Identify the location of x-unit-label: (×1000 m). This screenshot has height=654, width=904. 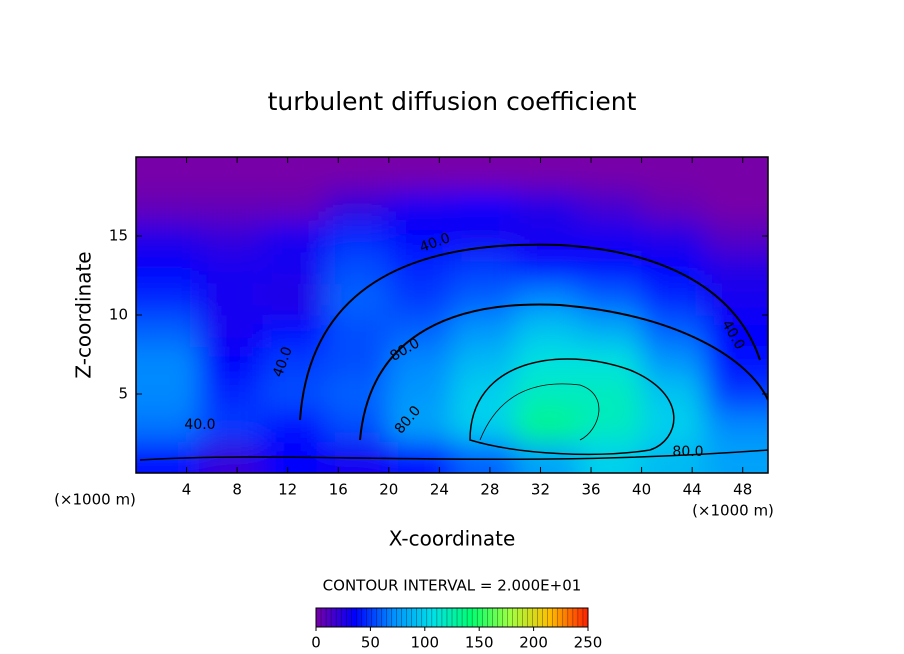
(733, 511).